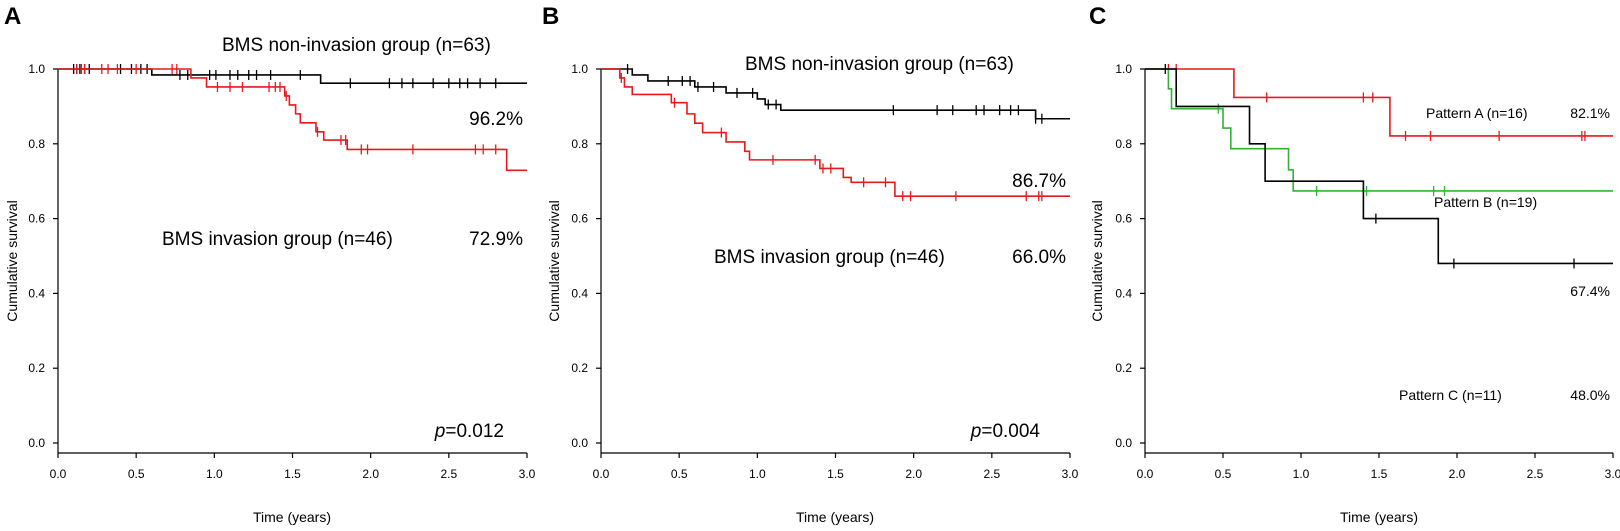  Describe the element at coordinates (1590, 113) in the screenshot. I see `series-pct-pattern-a: 82.1%` at that location.